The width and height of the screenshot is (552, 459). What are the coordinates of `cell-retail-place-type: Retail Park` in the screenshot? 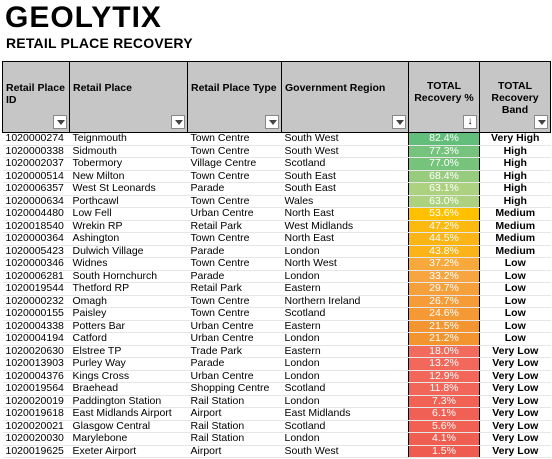 It's located at (234, 226).